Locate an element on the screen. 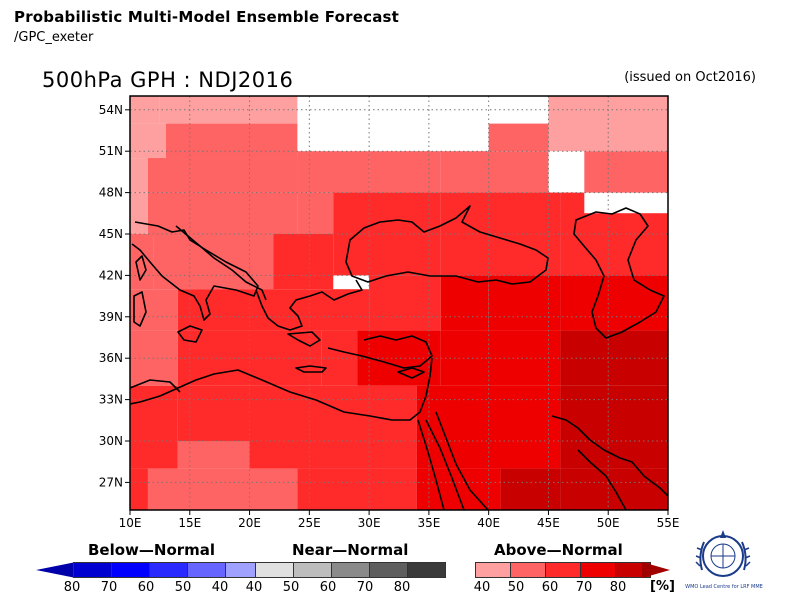 Image resolution: width=800 pixels, height=600 pixels. lat-label: 45N is located at coordinates (111, 234).